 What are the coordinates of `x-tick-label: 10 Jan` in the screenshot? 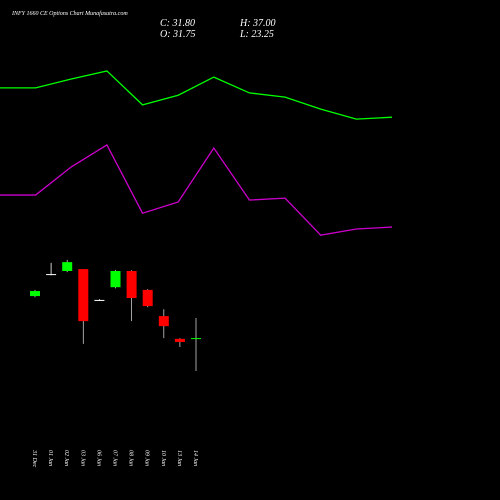 It's located at (163, 458).